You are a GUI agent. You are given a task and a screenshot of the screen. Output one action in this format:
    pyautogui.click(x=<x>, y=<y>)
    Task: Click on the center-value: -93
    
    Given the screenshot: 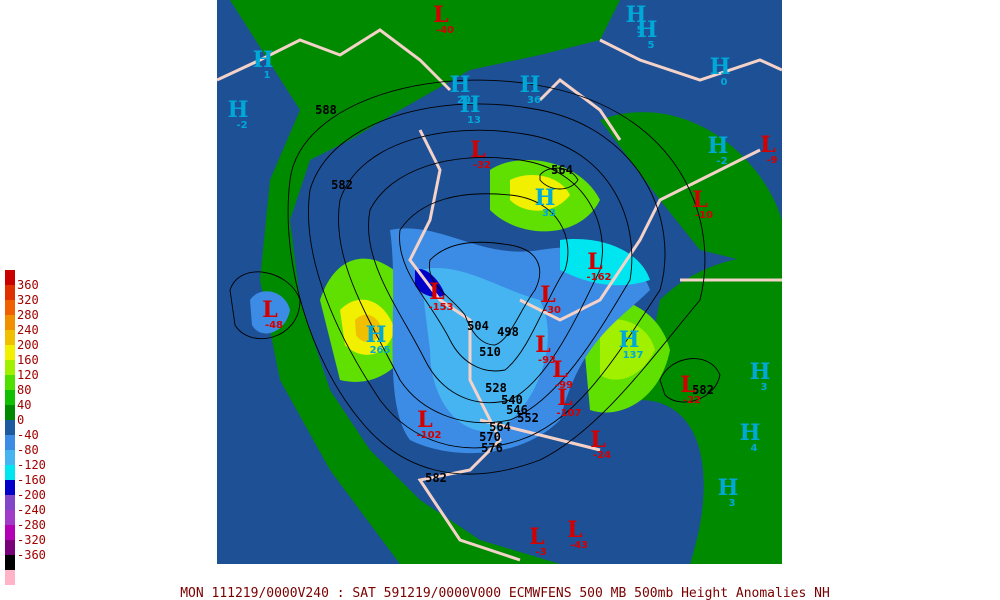 What is the action you would take?
    pyautogui.click(x=547, y=360)
    